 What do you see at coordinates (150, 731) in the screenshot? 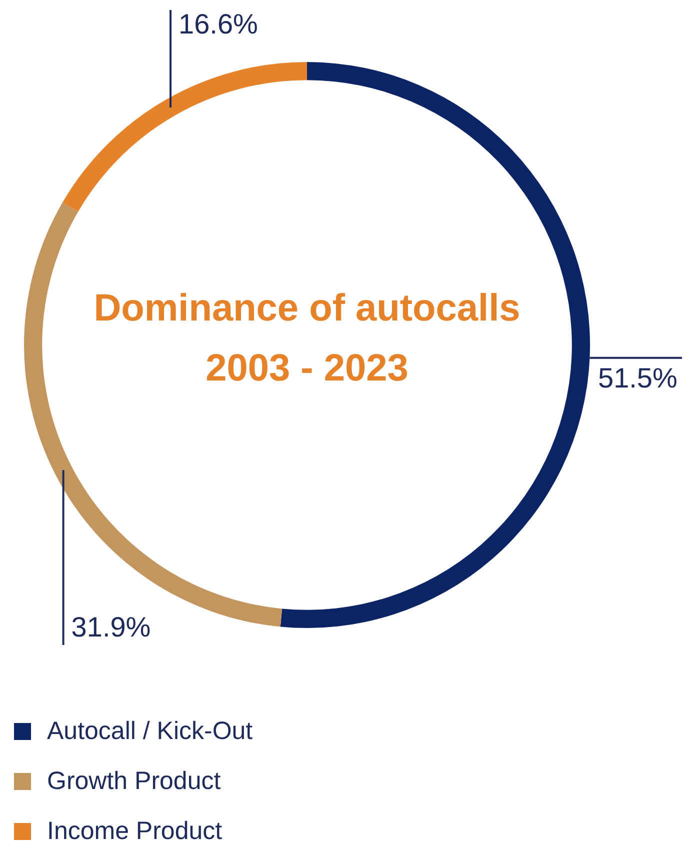
I see `legend-label: Autocall / Kick-Out` at bounding box center [150, 731].